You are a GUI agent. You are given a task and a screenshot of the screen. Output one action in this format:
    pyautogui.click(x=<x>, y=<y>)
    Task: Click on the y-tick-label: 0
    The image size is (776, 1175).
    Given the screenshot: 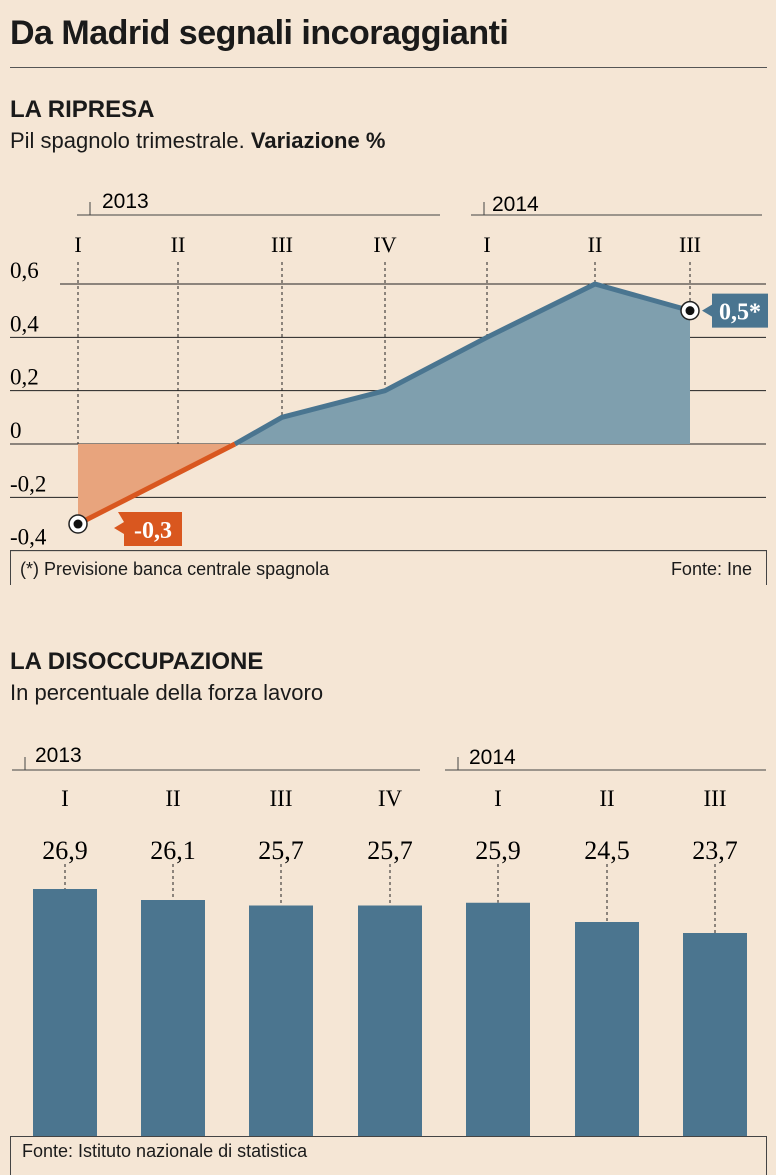 What is the action you would take?
    pyautogui.click(x=16, y=430)
    